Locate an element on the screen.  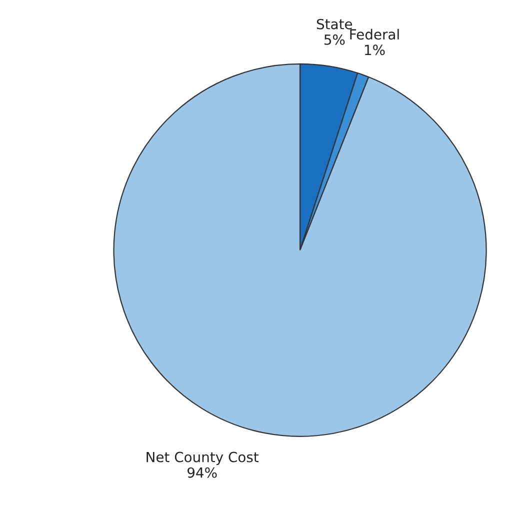
data-label: 5% is located at coordinates (334, 39).